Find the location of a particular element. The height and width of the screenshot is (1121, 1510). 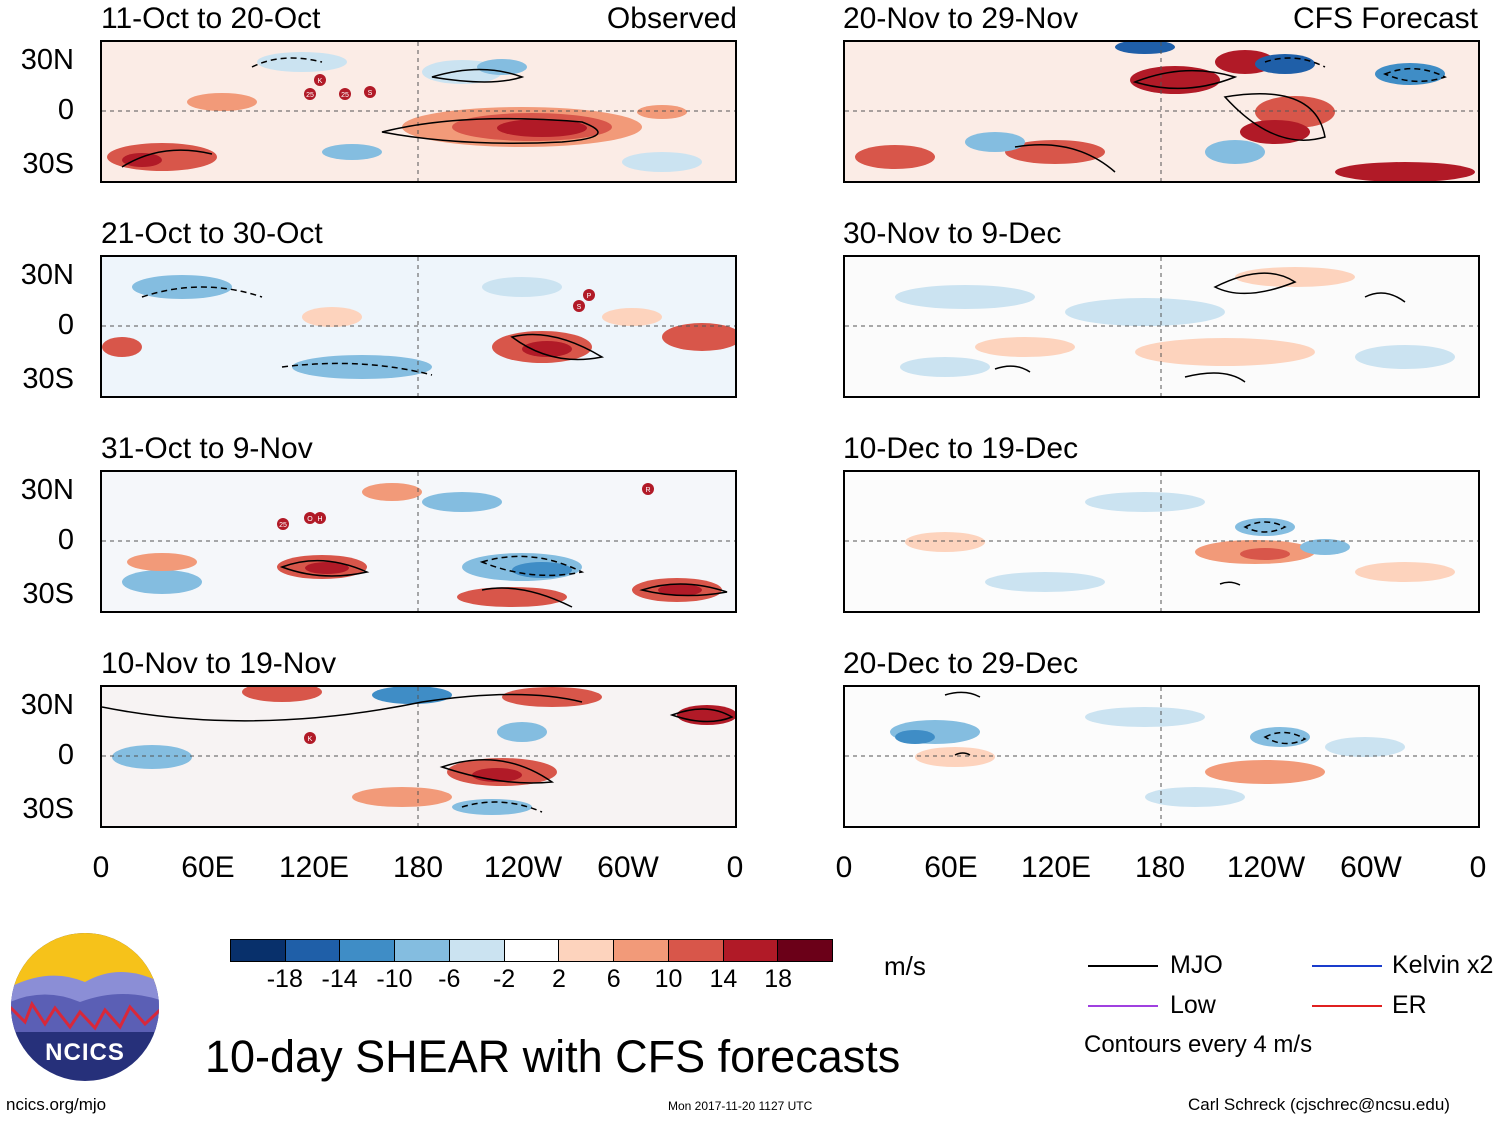

ncics-logo: NCICS is located at coordinates (85, 1007).